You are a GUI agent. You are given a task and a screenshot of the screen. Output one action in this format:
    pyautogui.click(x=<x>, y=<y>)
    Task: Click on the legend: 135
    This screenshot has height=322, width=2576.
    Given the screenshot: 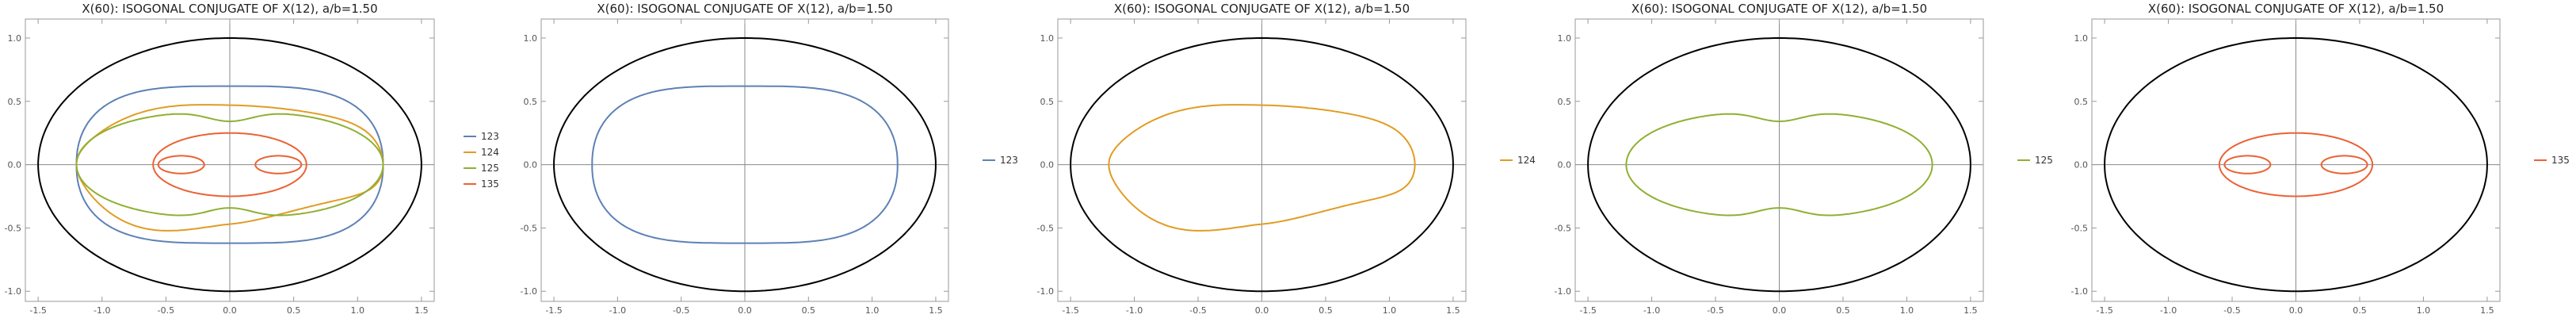 What is the action you would take?
    pyautogui.click(x=2552, y=160)
    